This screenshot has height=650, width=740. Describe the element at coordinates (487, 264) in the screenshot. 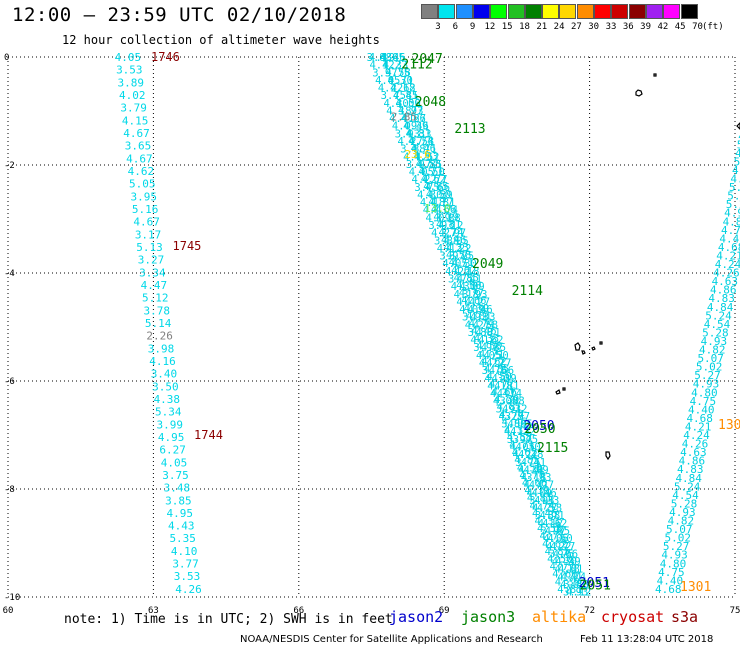

I see `pass-time-middle: 2049` at that location.